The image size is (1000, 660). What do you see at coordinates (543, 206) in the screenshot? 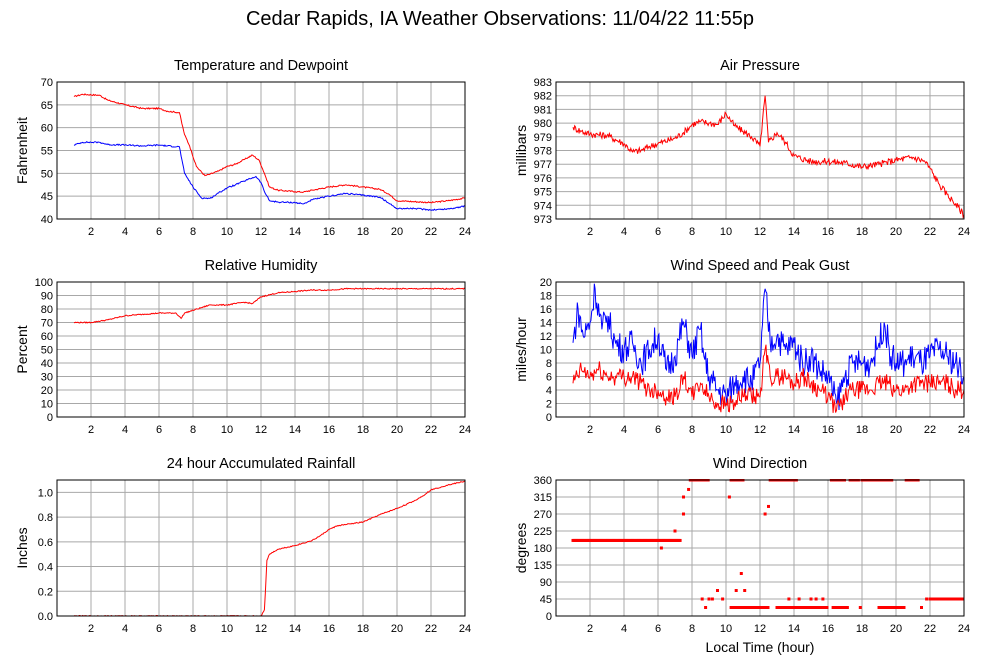
I see `y-tick-label: 974` at bounding box center [543, 206].